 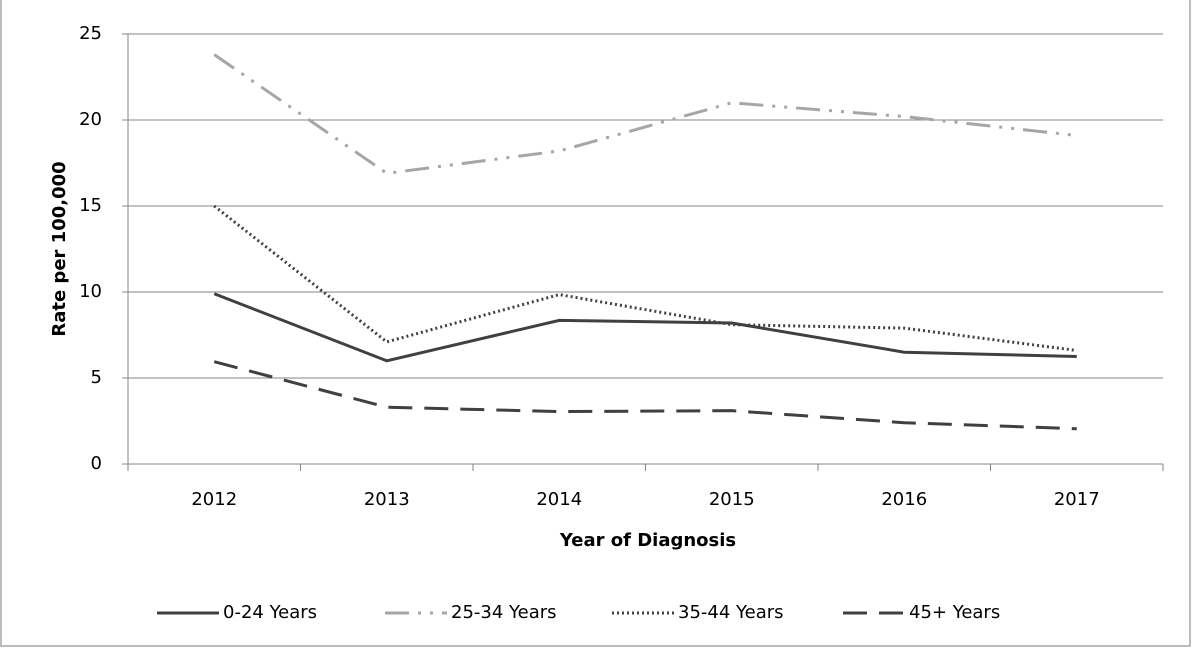 What do you see at coordinates (214, 499) in the screenshot?
I see `x-tick-label: 2012` at bounding box center [214, 499].